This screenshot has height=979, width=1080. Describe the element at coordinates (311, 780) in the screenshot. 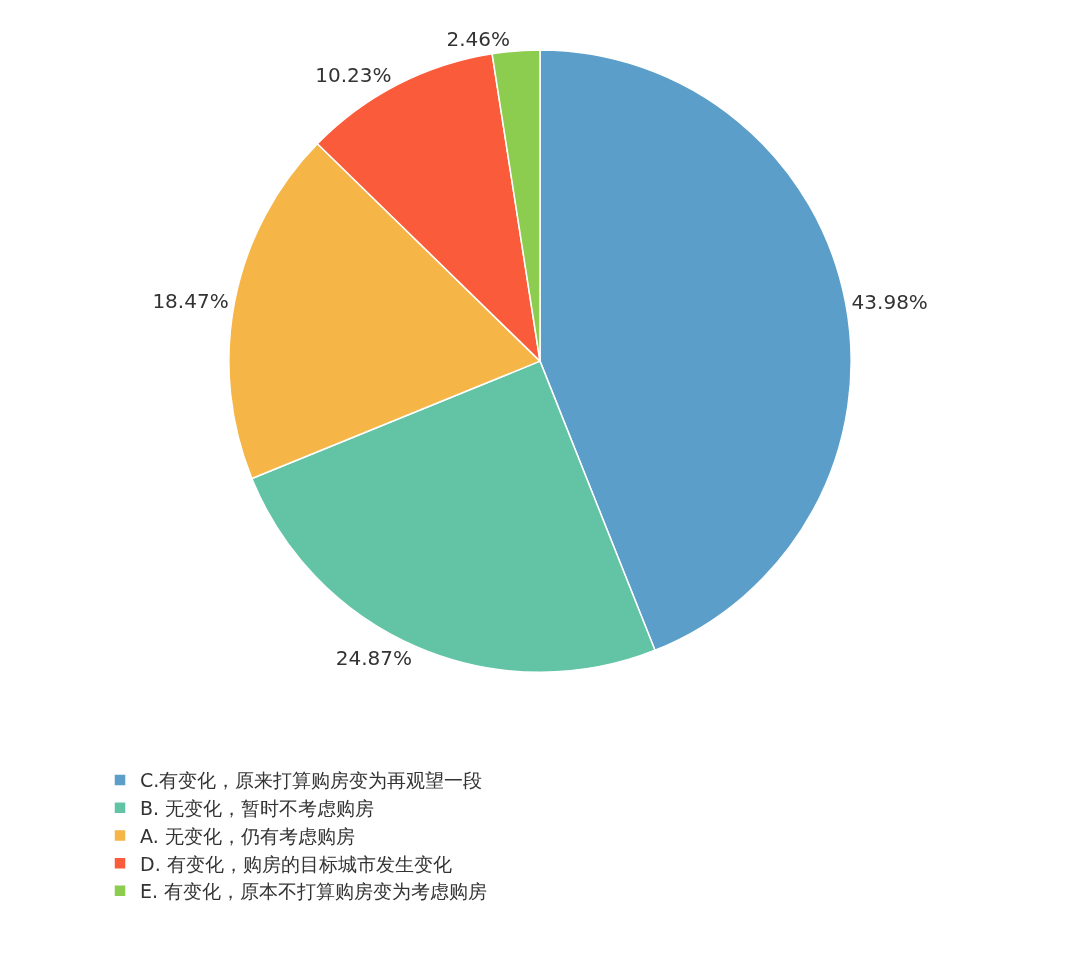

I see `legend-label: C.有变化，原来打算购房变为再观望一段` at that location.